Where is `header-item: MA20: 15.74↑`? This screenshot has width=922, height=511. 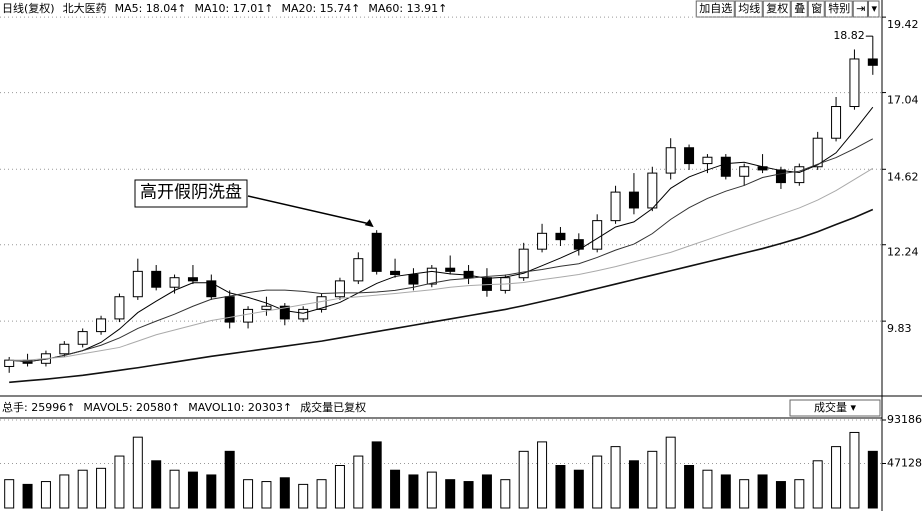
header-item: MA20: 15.74↑ is located at coordinates (320, 8).